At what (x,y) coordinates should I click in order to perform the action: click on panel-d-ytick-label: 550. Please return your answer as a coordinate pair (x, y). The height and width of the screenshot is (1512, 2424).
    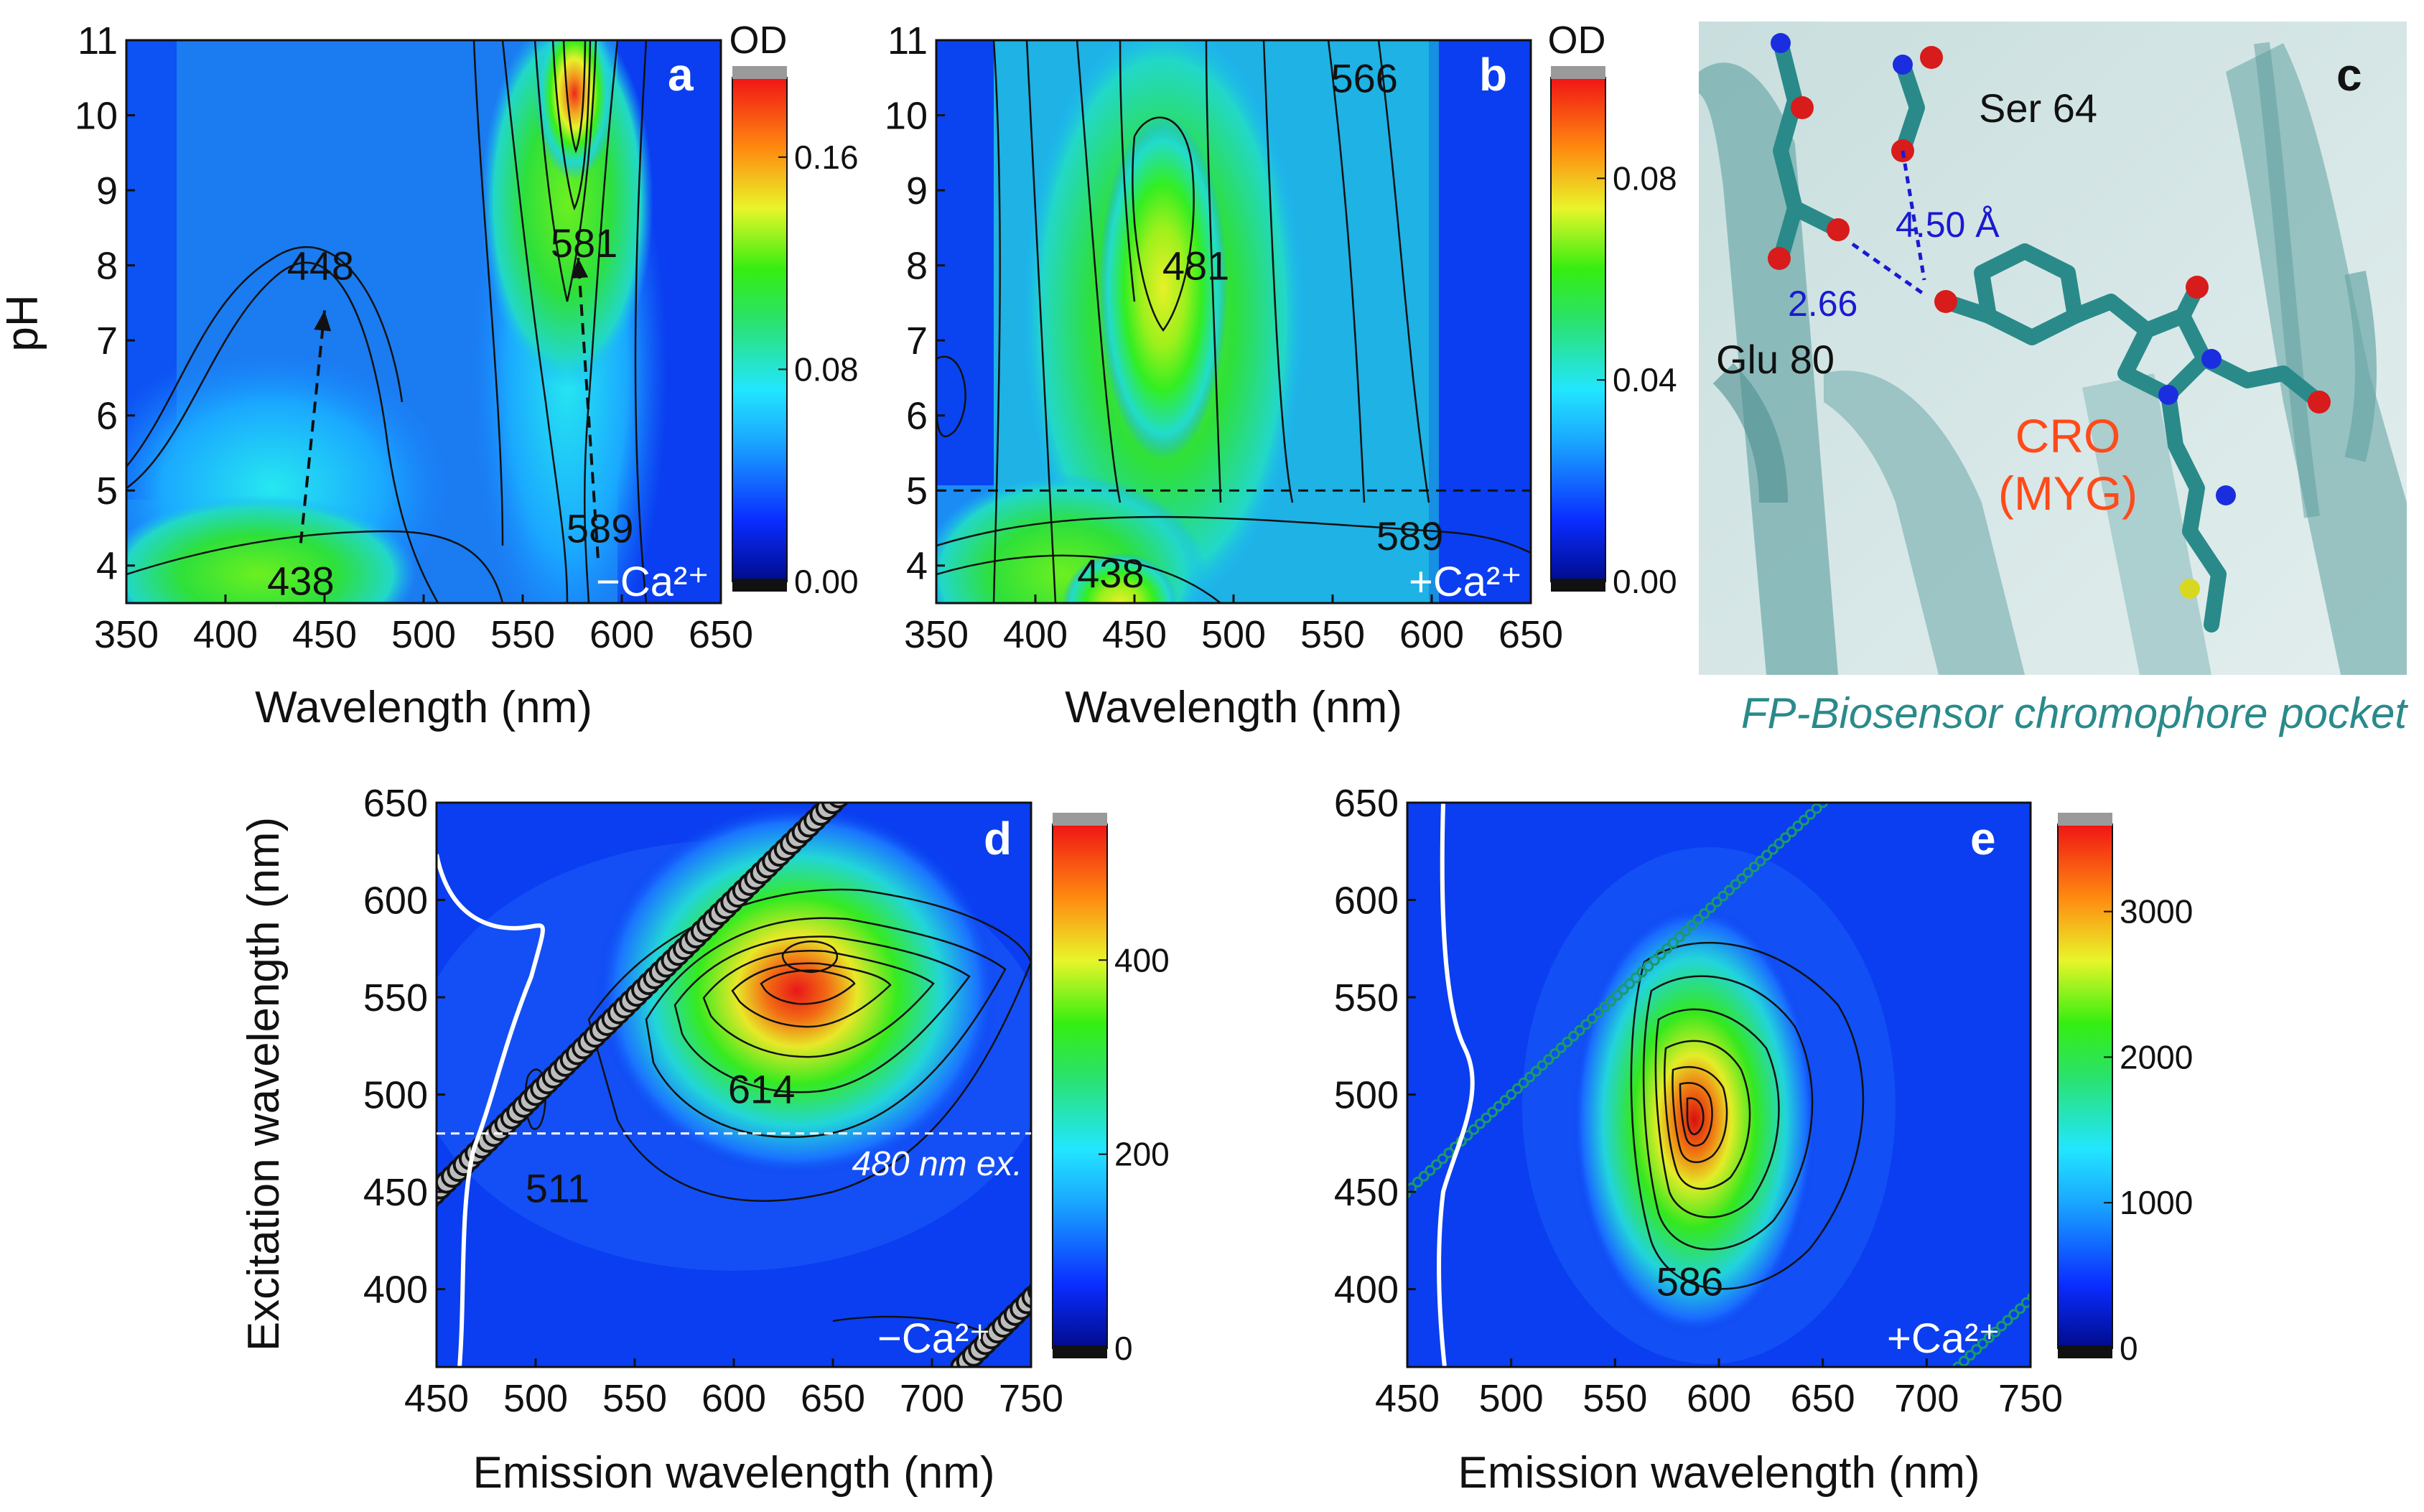
    Looking at the image, I should click on (395, 997).